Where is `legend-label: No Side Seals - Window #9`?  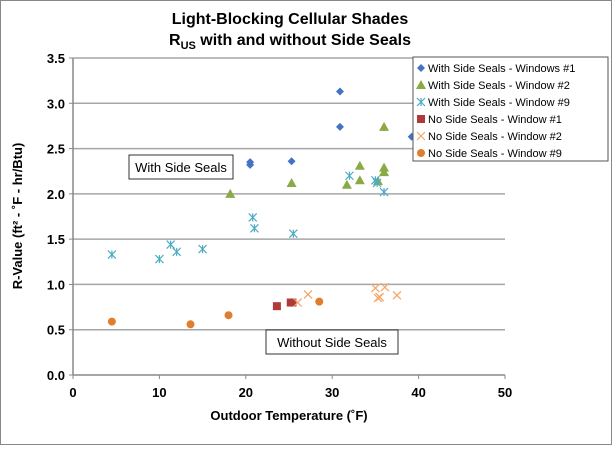 legend-label: No Side Seals - Window #9 is located at coordinates (495, 154).